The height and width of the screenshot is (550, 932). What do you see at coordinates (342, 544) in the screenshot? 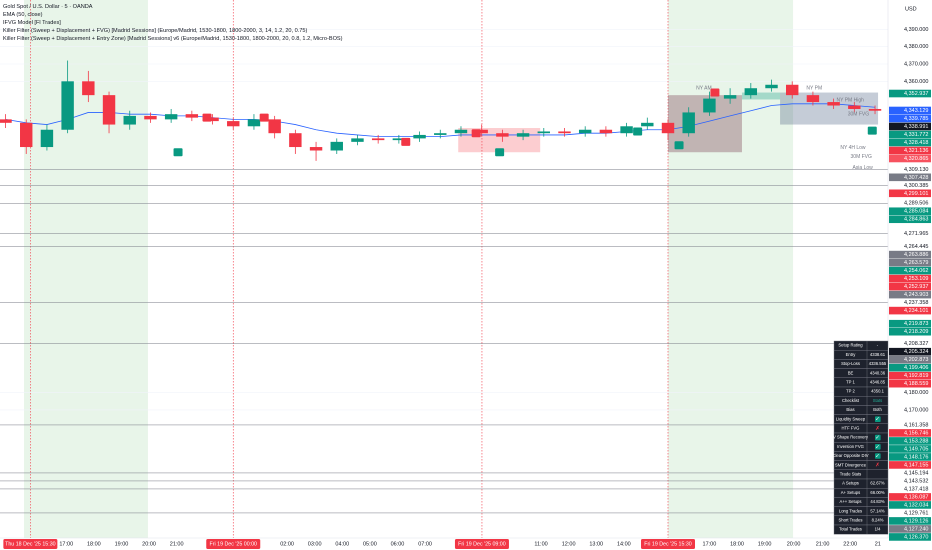
I see `x-tick-label: 04:00` at bounding box center [342, 544].